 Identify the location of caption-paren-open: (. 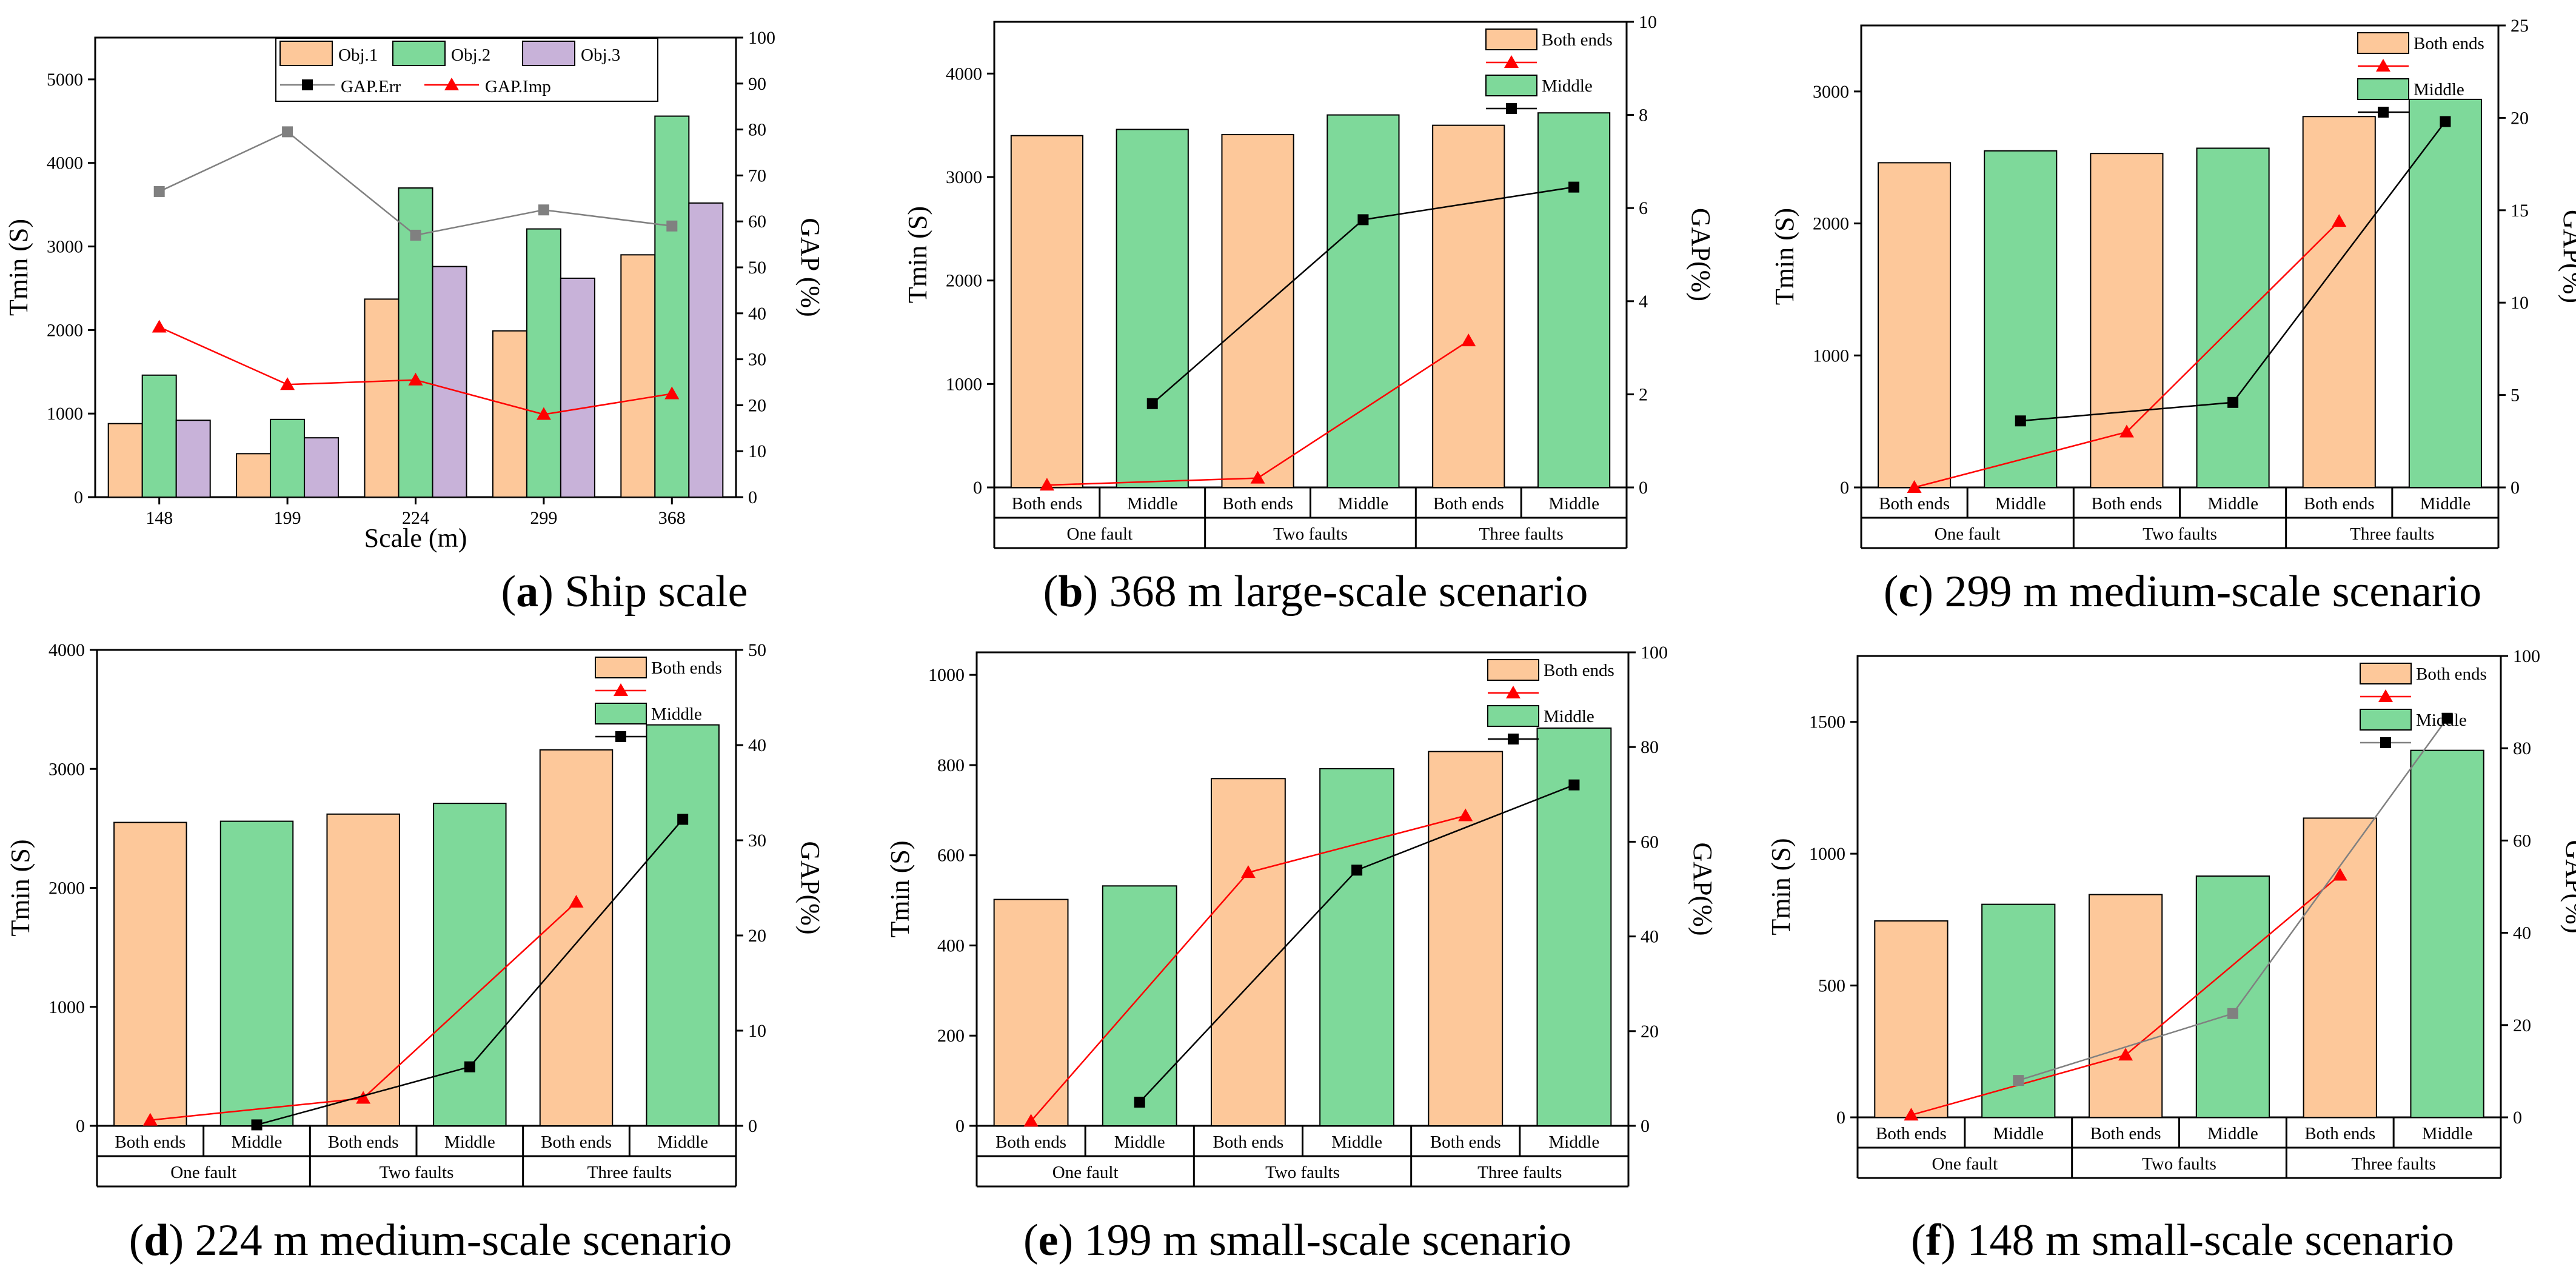
(136, 1240).